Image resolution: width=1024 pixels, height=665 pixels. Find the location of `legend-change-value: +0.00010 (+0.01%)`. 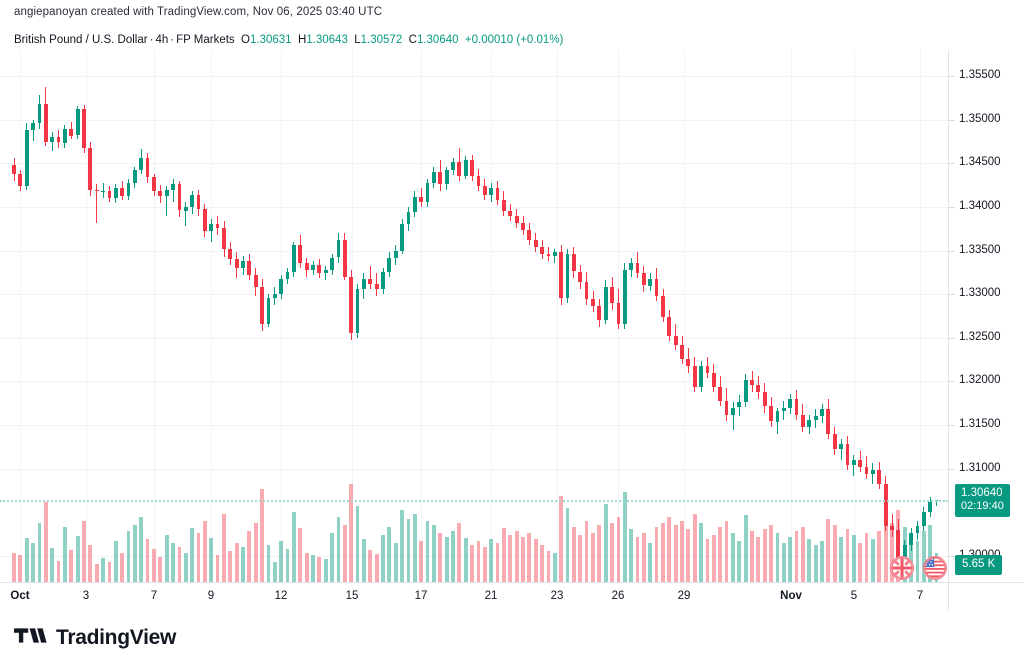

legend-change-value: +0.00010 (+0.01%) is located at coordinates (514, 40).